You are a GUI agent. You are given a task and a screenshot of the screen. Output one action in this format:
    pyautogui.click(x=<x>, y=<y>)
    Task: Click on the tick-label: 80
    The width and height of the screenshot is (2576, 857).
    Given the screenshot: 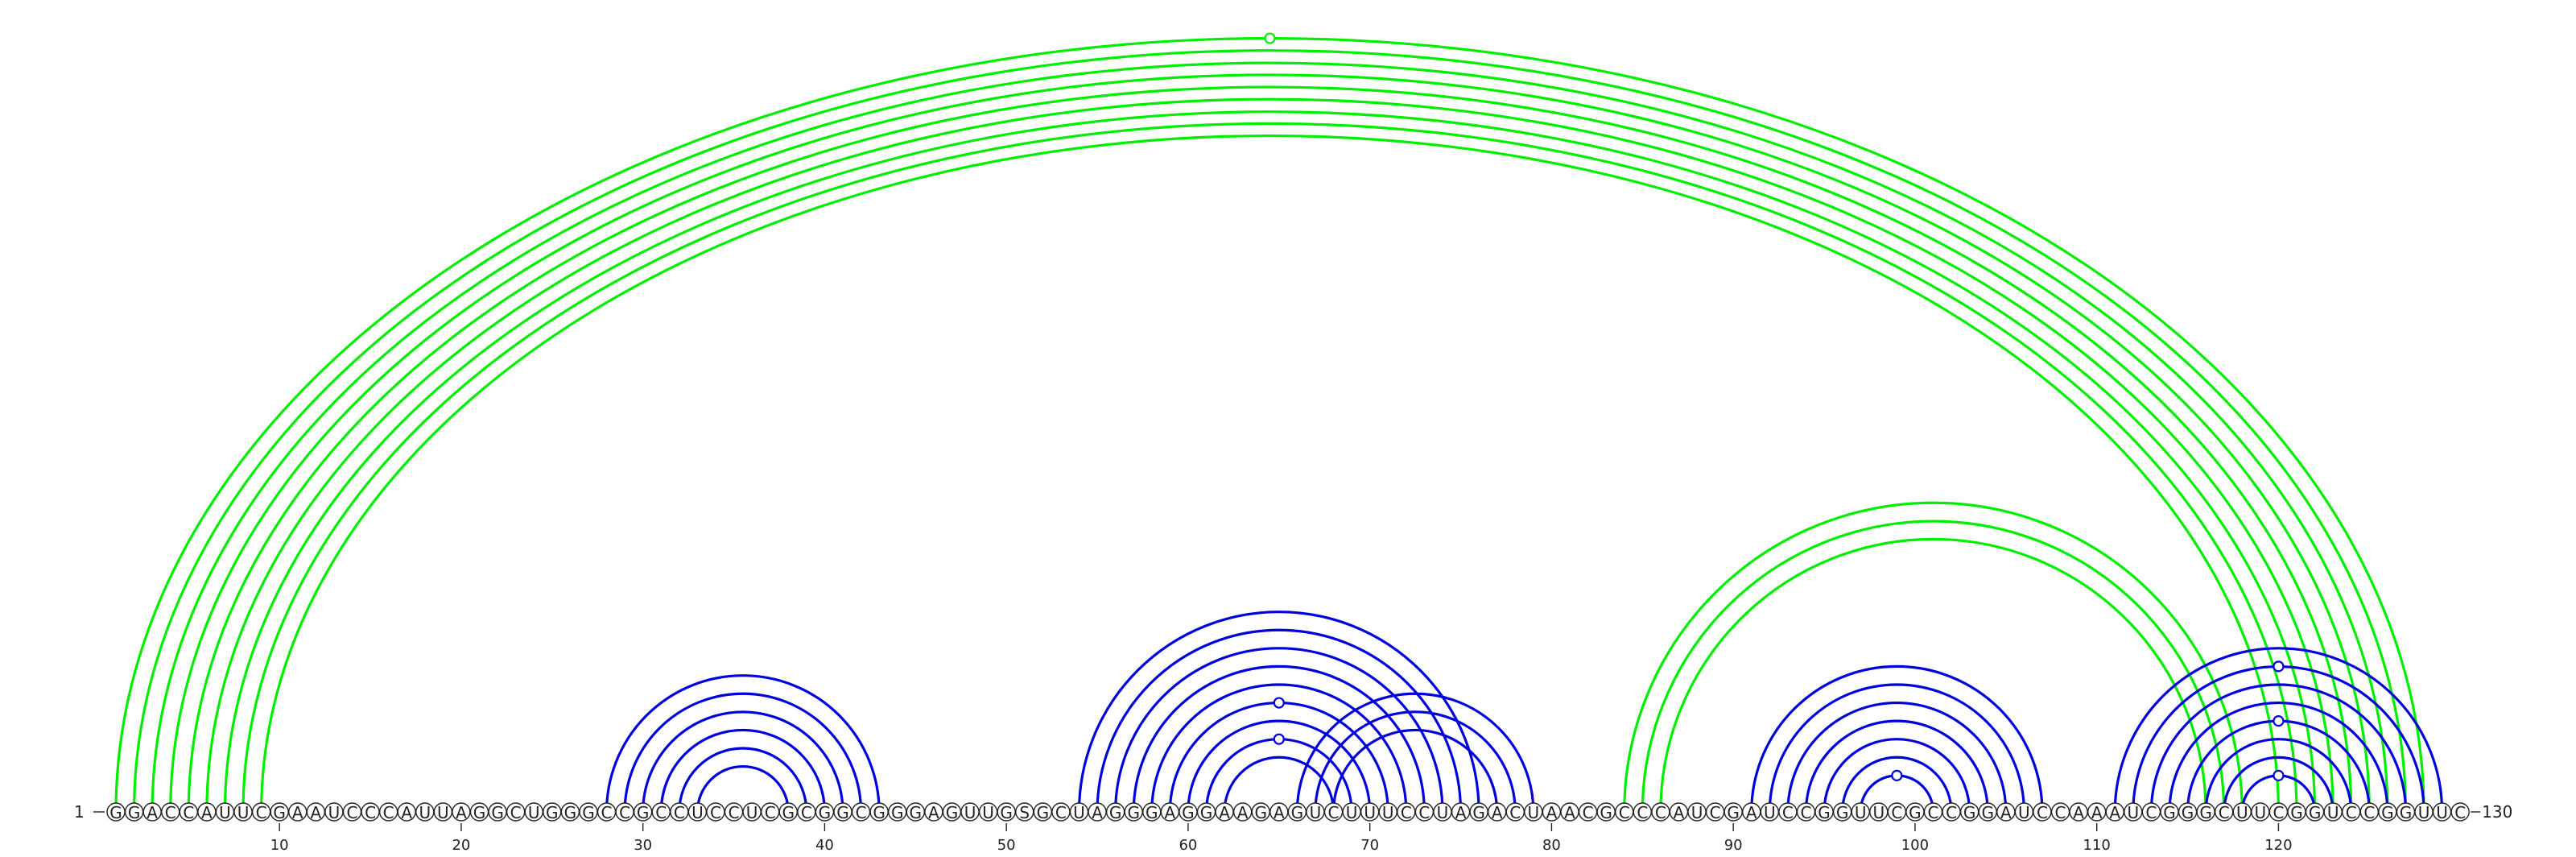 What is the action you would take?
    pyautogui.click(x=1551, y=845)
    